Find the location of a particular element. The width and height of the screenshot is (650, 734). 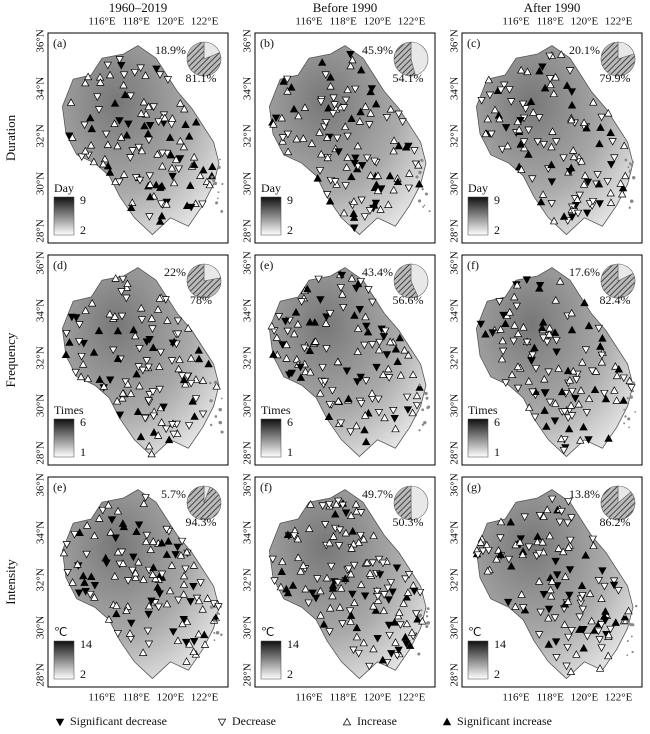

pie-label: 18.9% is located at coordinates (170, 50).